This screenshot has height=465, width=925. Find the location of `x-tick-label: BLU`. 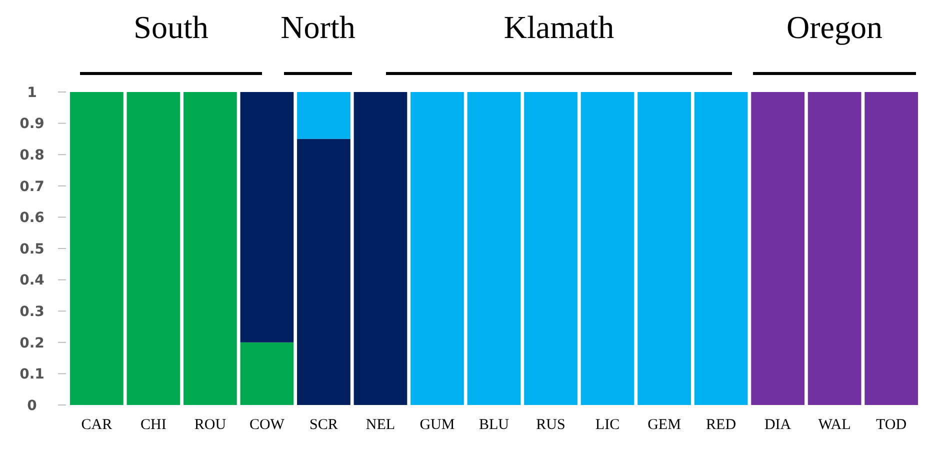

x-tick-label: BLU is located at coordinates (494, 425).